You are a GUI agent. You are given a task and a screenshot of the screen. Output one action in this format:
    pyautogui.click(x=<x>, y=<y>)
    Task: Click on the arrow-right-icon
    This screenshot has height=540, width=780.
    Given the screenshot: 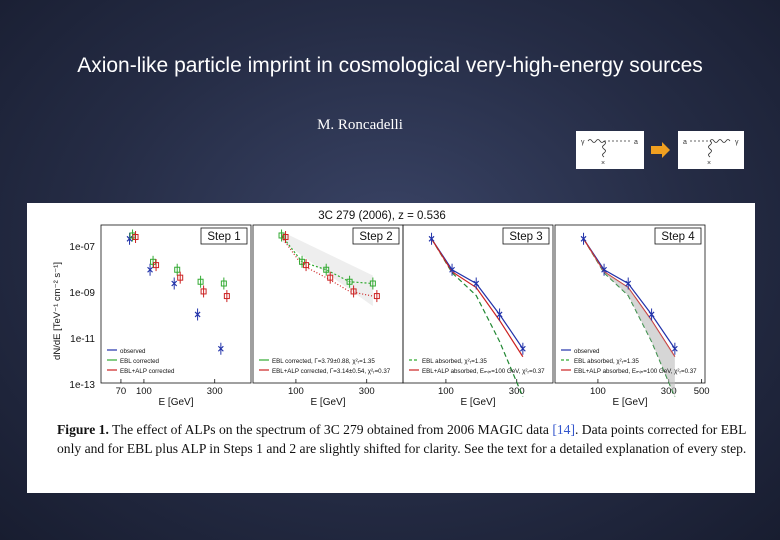 What is the action you would take?
    pyautogui.click(x=660, y=150)
    